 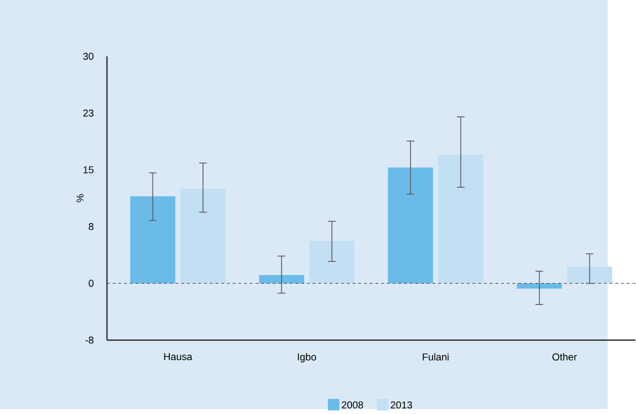 I want to click on y-tick-label: 23, so click(x=88, y=113).